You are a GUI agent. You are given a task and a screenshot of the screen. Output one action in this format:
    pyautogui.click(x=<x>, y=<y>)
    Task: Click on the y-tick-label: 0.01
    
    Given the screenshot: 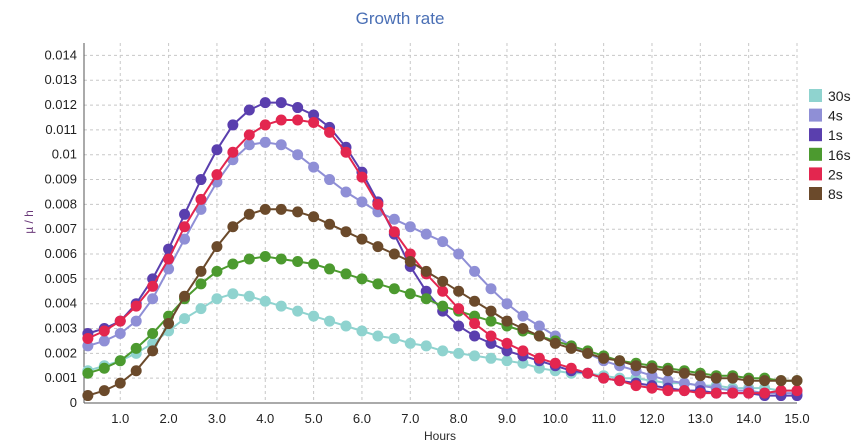 What is the action you would take?
    pyautogui.click(x=64, y=154)
    